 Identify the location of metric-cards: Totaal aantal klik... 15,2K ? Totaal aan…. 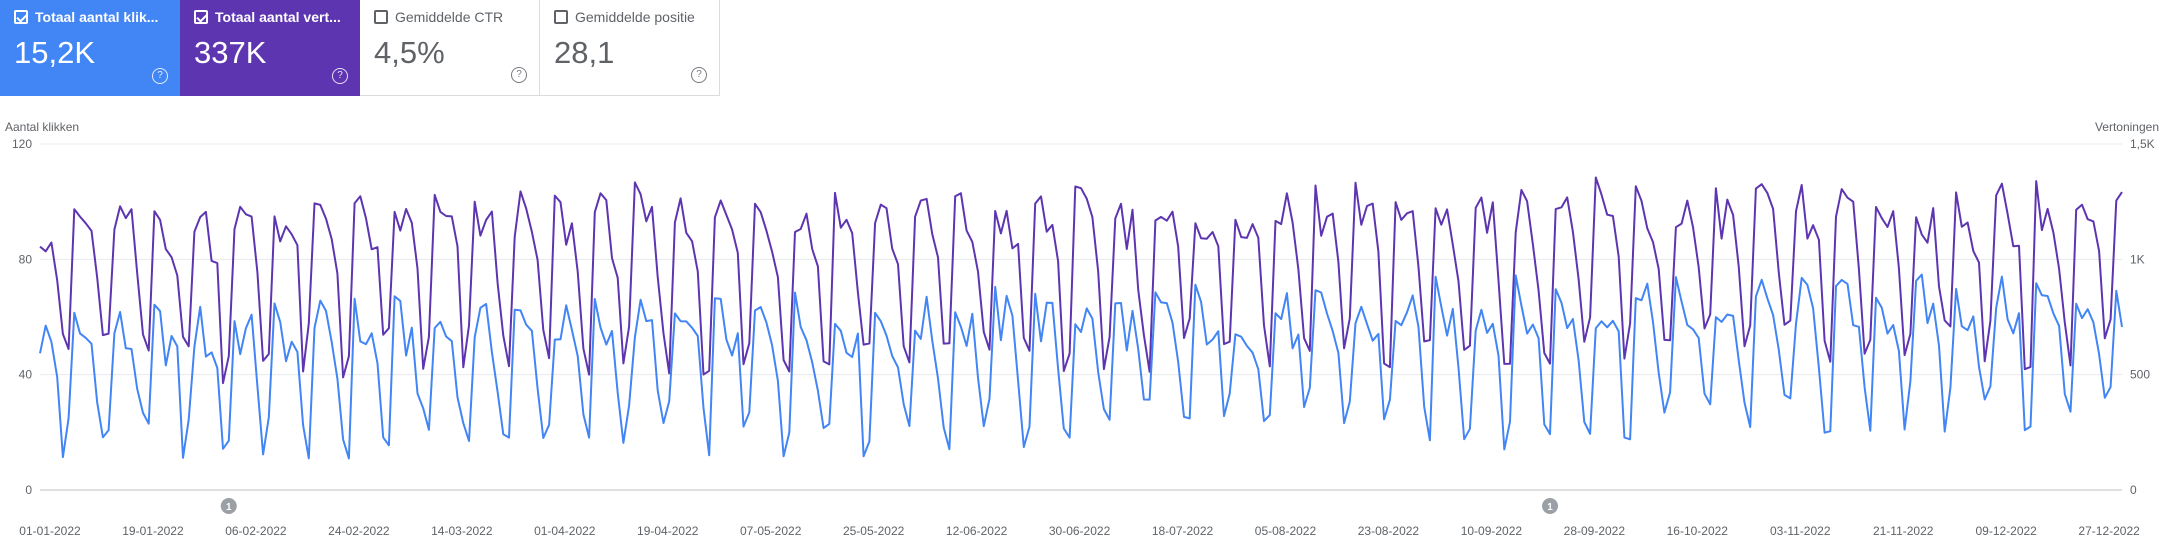
(360, 48).